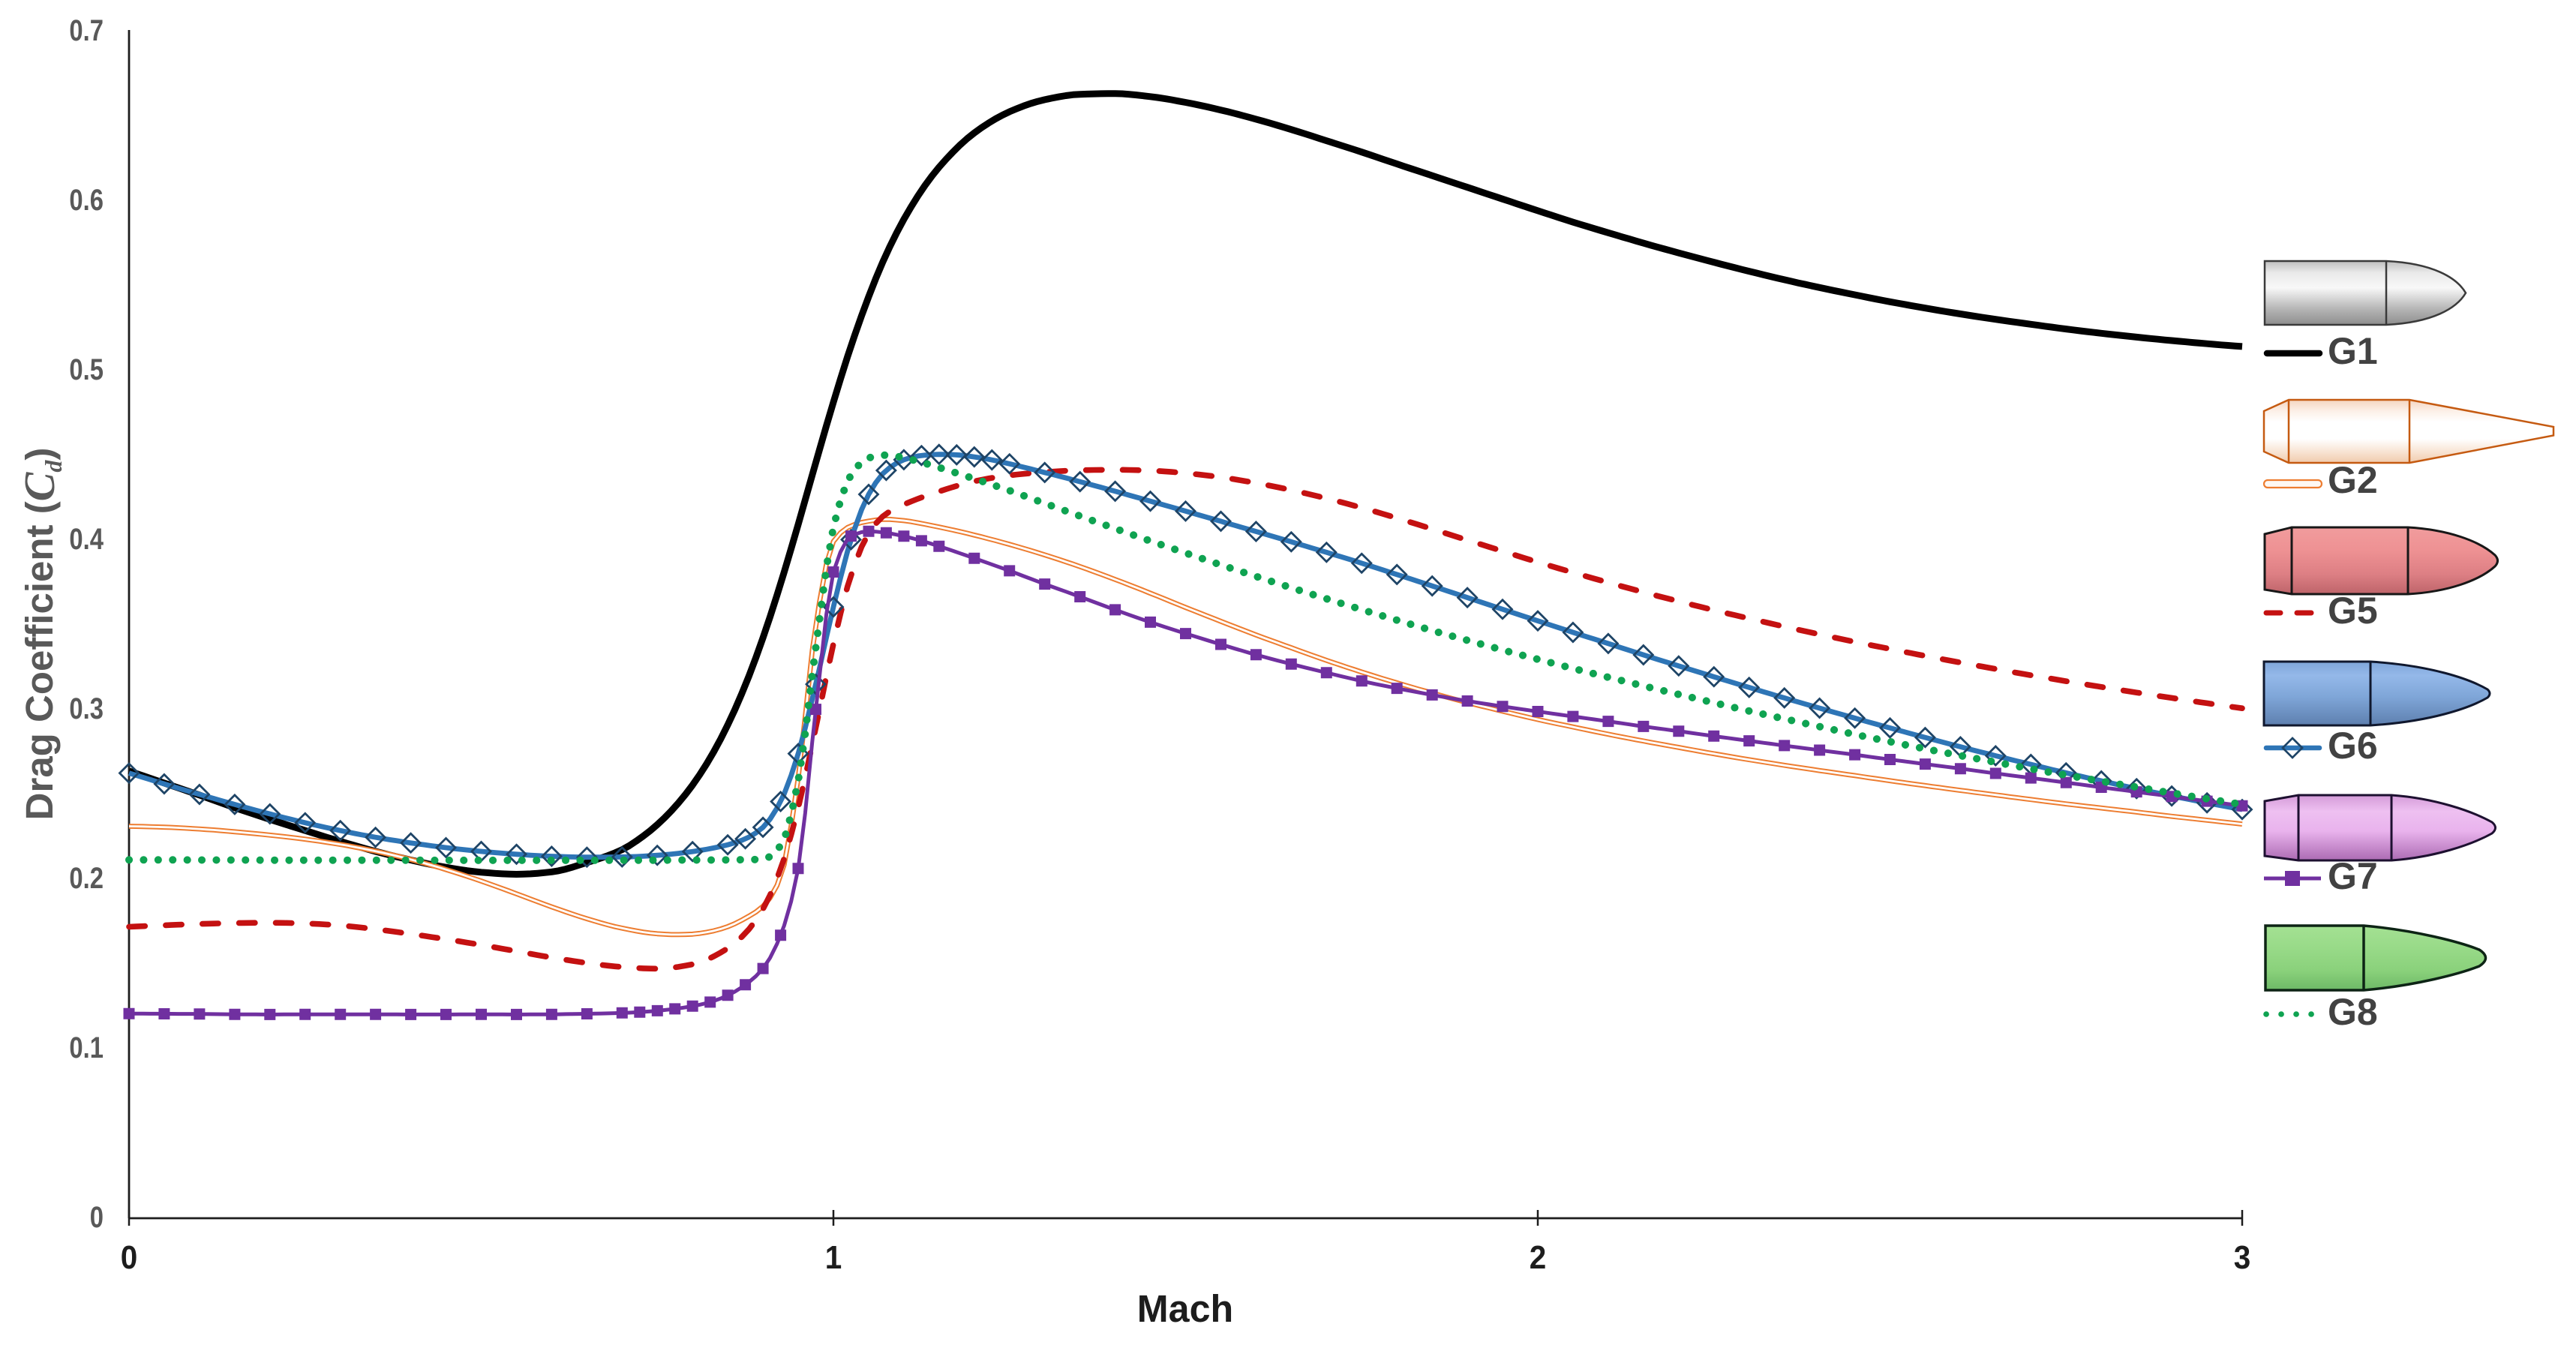  I want to click on svg-text: G1, so click(2353, 351).